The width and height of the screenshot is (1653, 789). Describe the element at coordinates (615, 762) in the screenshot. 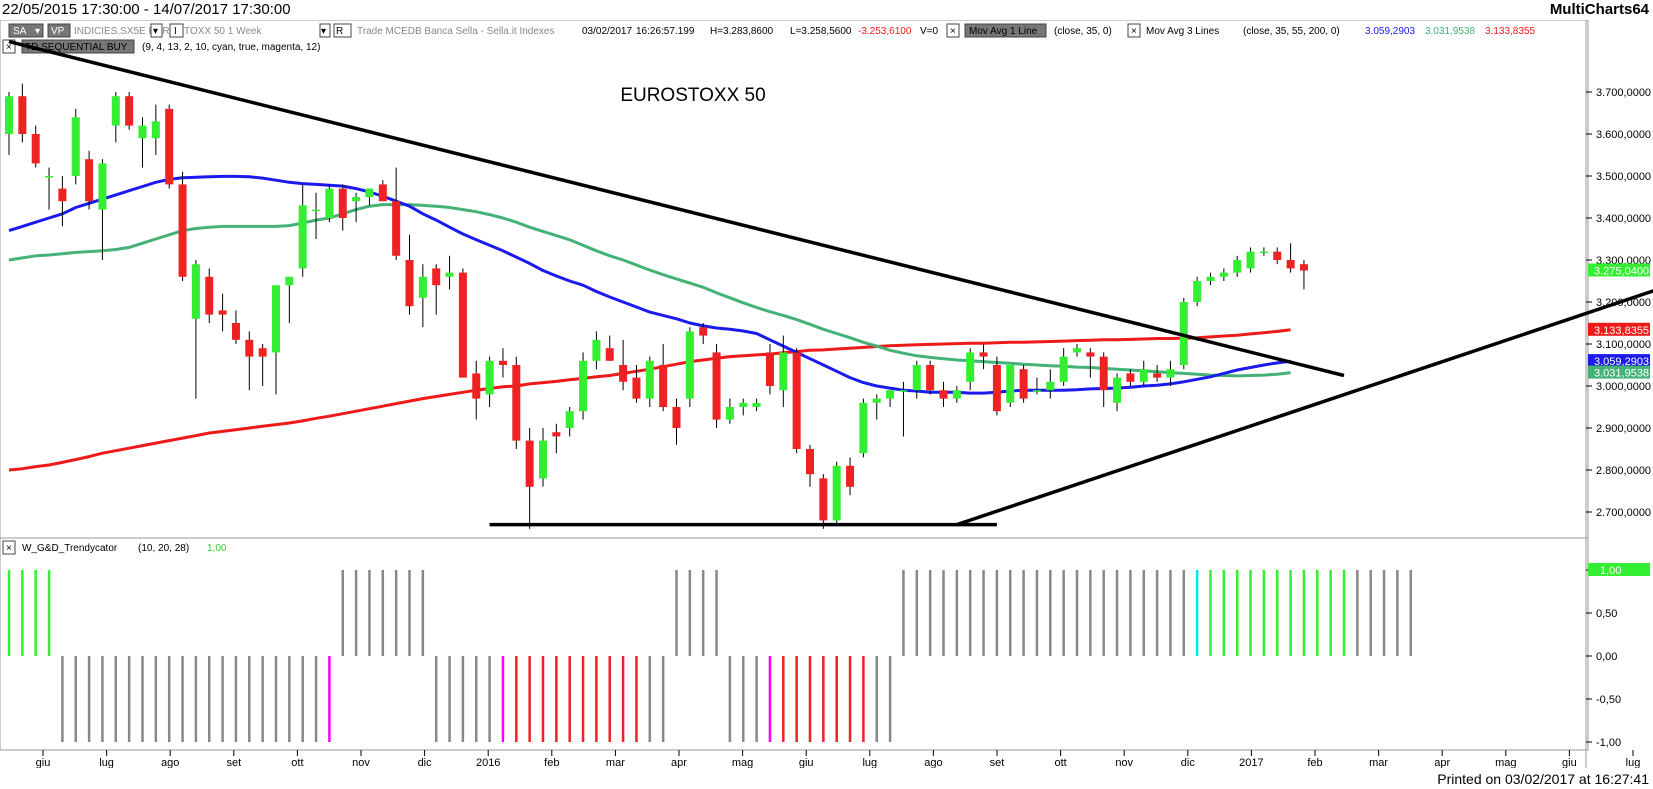

I see `time-tick-label: mar` at that location.